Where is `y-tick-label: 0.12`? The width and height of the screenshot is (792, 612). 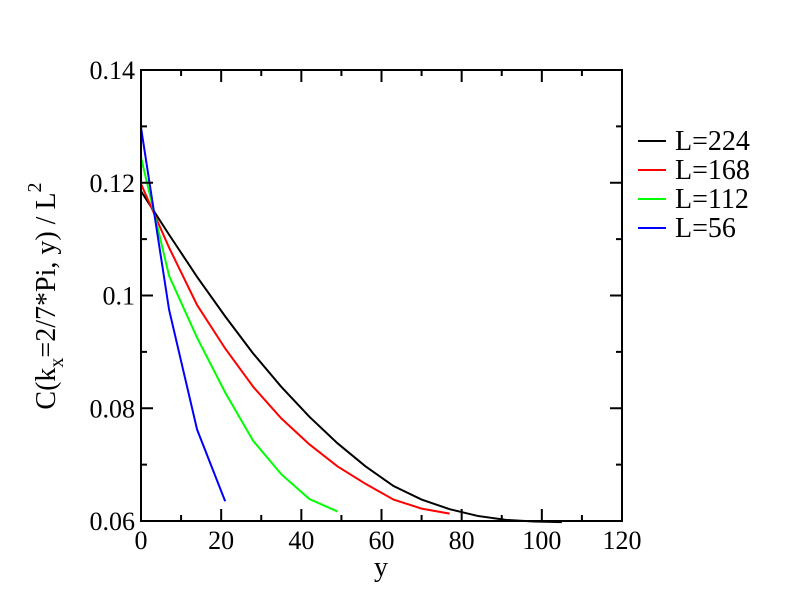 y-tick-label: 0.12 is located at coordinates (113, 183).